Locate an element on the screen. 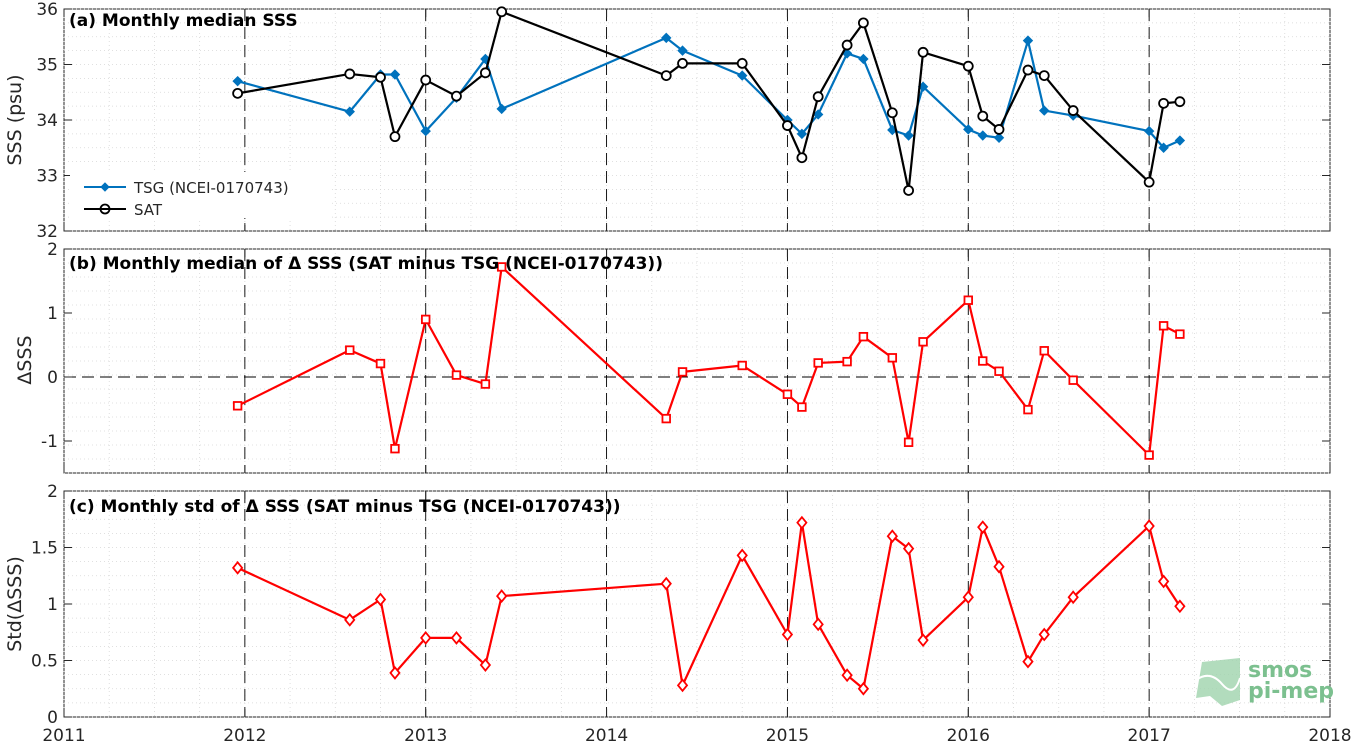 The width and height of the screenshot is (1356, 745). logo-line-2: pi-mep is located at coordinates (1291, 691).